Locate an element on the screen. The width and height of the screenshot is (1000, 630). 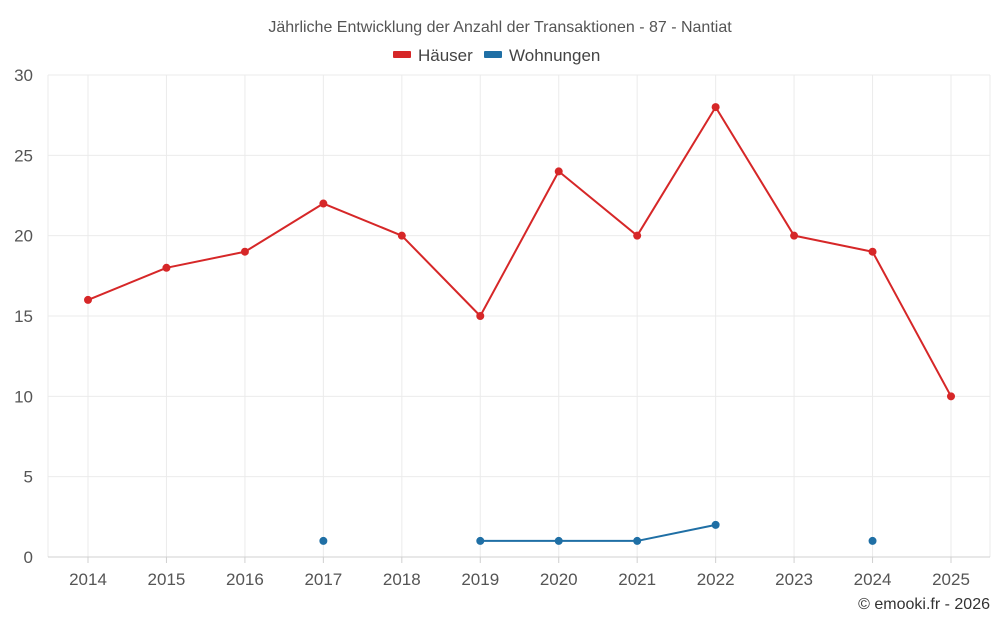
y-tick-label: 10 is located at coordinates (23, 396).